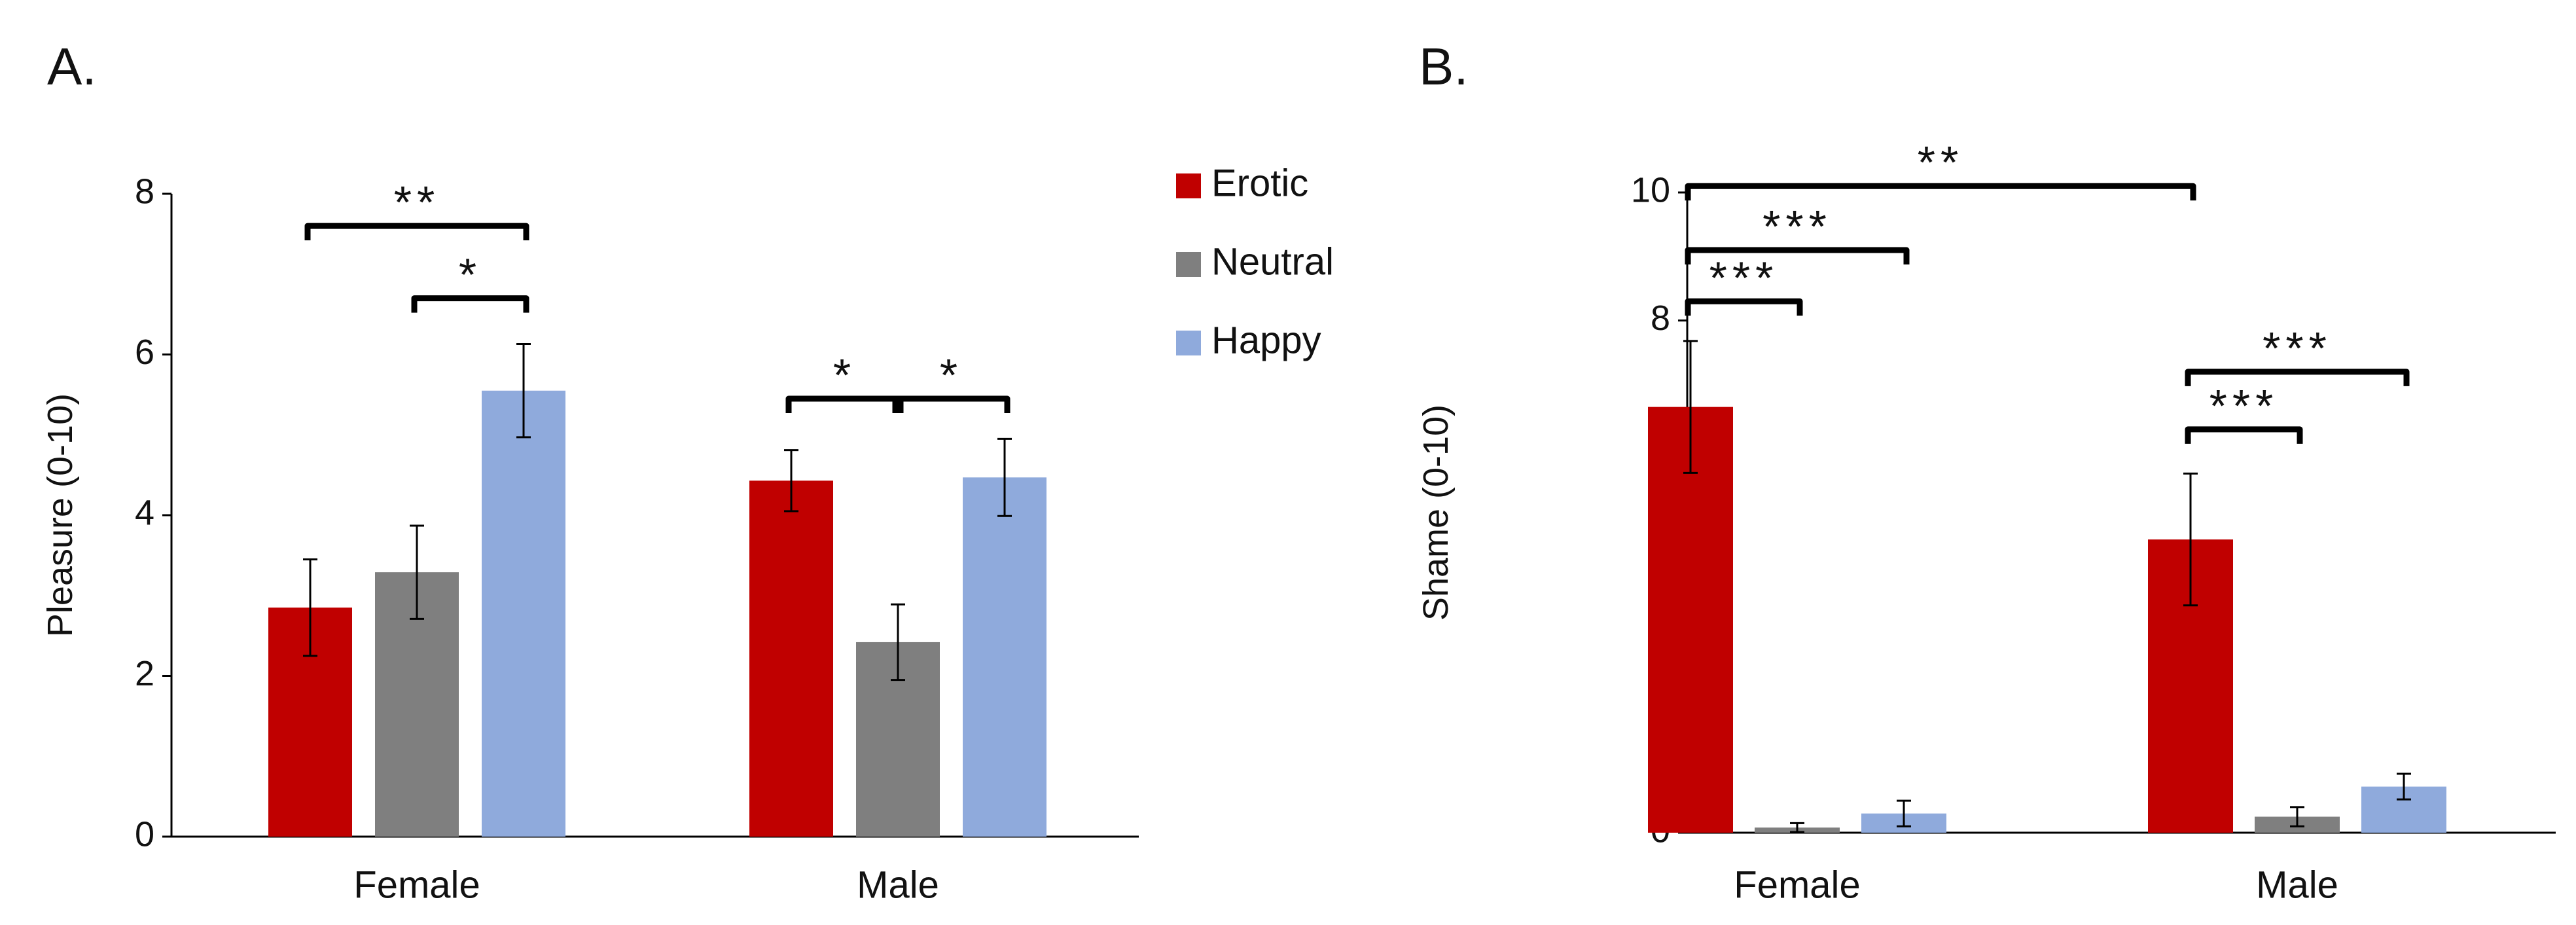 This screenshot has width=2576, height=925. What do you see at coordinates (1188, 185) in the screenshot?
I see `legend-swatch-erotic` at bounding box center [1188, 185].